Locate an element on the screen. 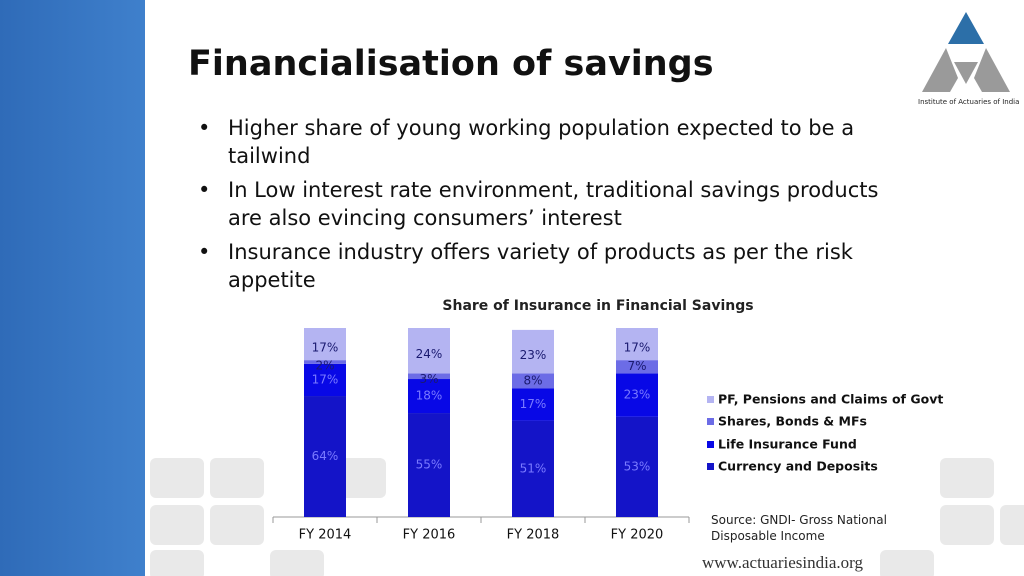 The image size is (1024, 576). legend-label: Currency and Deposits is located at coordinates (798, 466).